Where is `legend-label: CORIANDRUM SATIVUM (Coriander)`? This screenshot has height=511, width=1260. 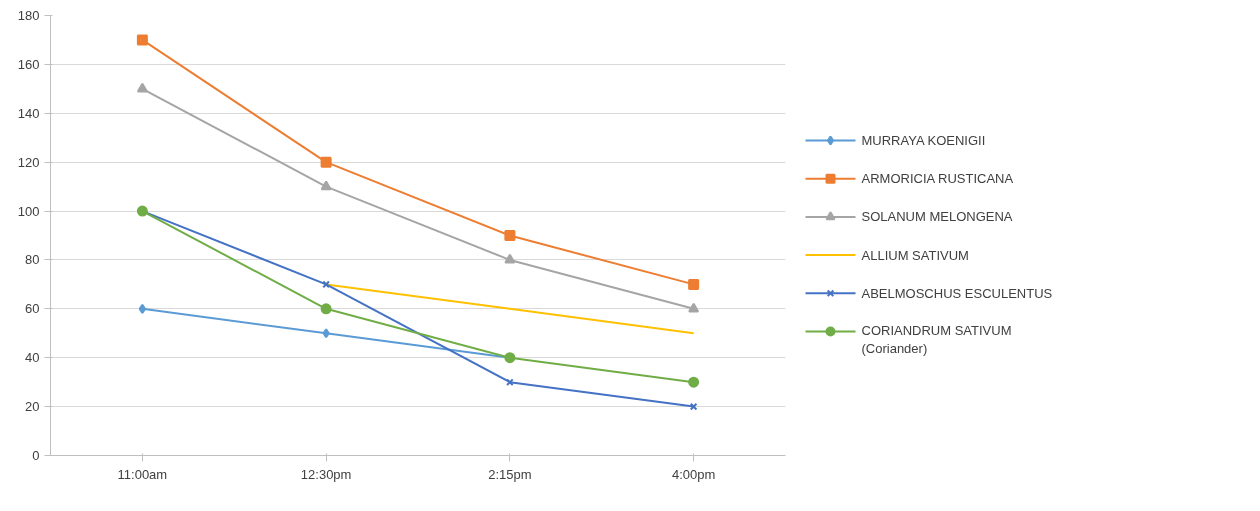 legend-label: CORIANDRUM SATIVUM (Coriander) is located at coordinates (936, 340).